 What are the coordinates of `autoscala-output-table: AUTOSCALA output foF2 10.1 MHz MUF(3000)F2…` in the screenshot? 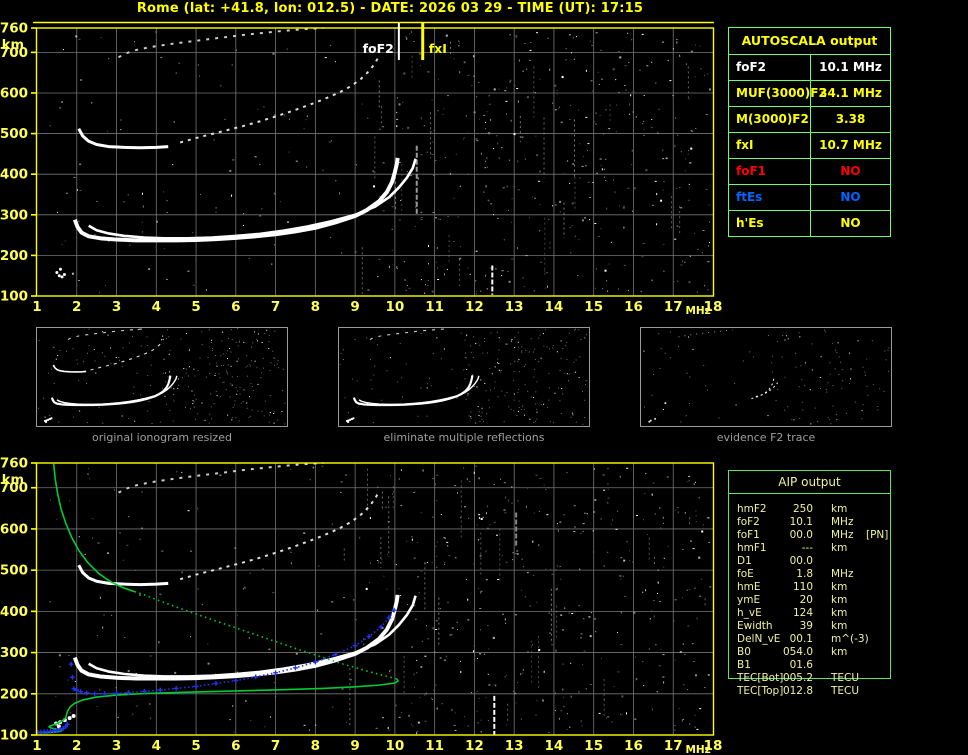 It's located at (809, 132).